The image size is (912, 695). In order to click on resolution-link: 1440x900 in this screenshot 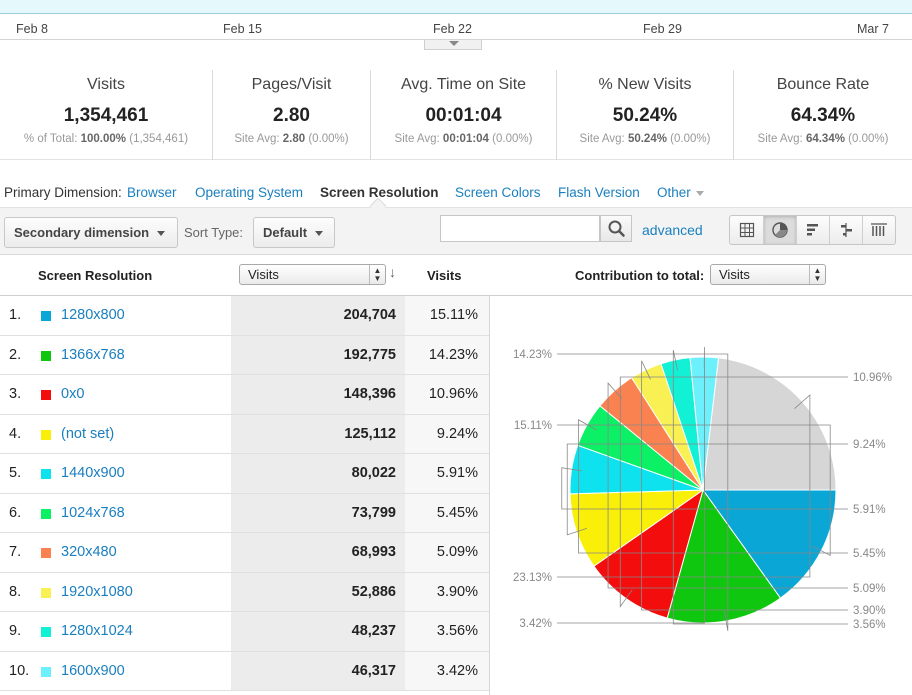, I will do `click(93, 473)`.